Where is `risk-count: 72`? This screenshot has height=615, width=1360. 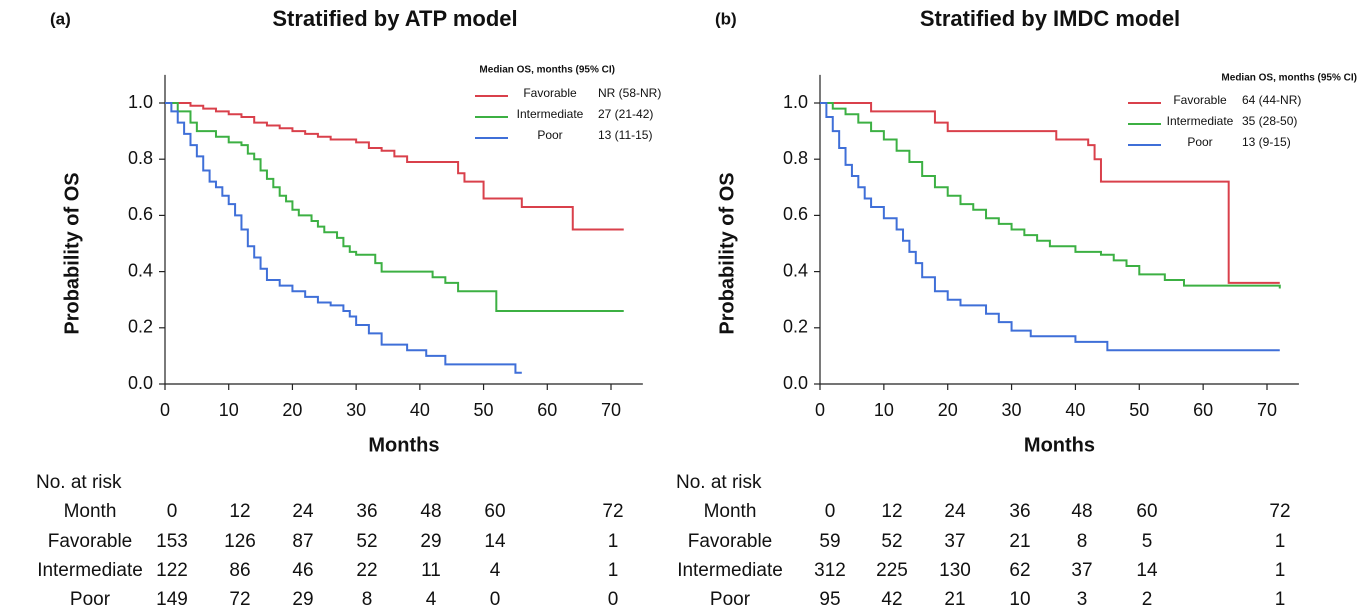
risk-count: 72 is located at coordinates (239, 599).